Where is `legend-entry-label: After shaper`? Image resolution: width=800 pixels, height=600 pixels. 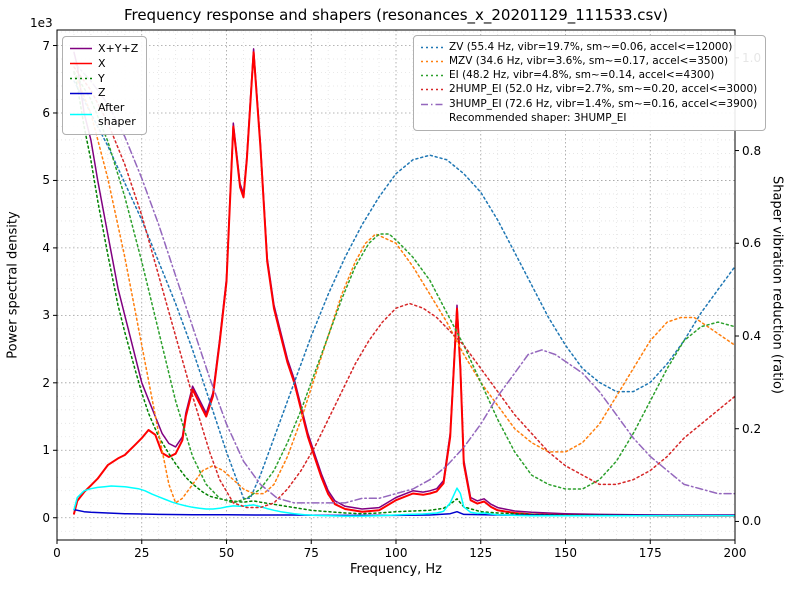 legend-entry-label: After shaper is located at coordinates (117, 114).